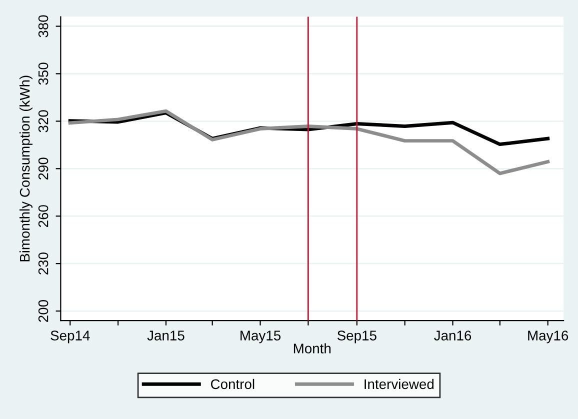 This screenshot has height=419, width=578. Describe the element at coordinates (43, 311) in the screenshot. I see `y-tick-label: 200` at that location.